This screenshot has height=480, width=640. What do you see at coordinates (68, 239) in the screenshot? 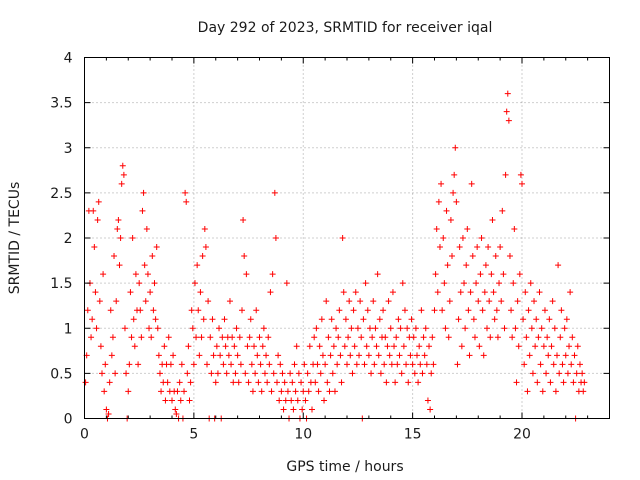
I see `y-tick-label: 2` at bounding box center [68, 239].